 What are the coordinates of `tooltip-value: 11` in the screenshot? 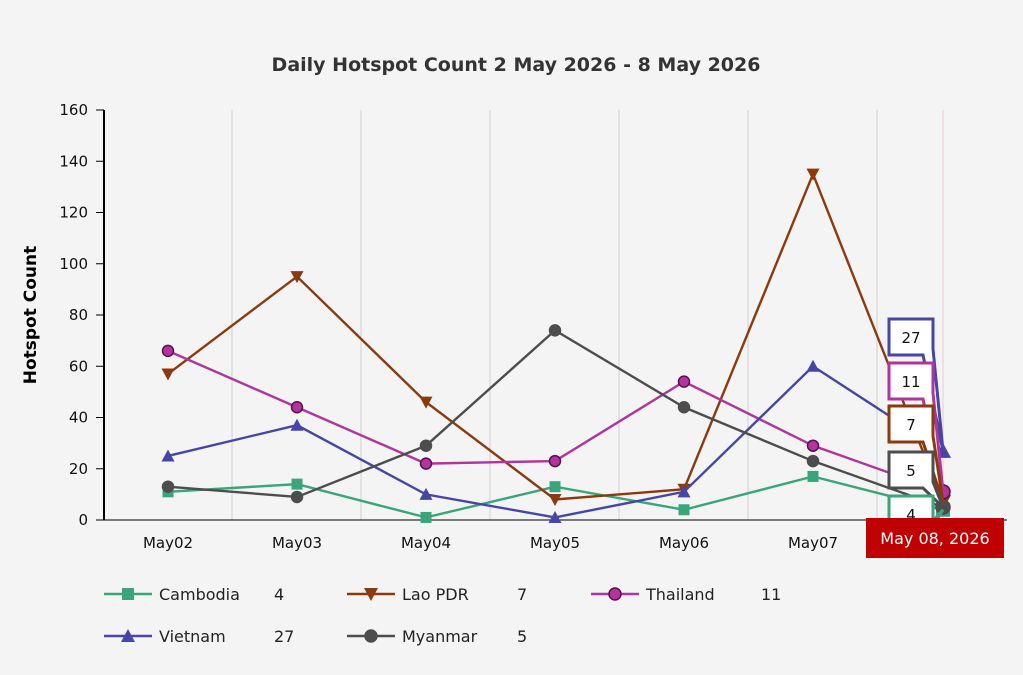 It's located at (910, 382).